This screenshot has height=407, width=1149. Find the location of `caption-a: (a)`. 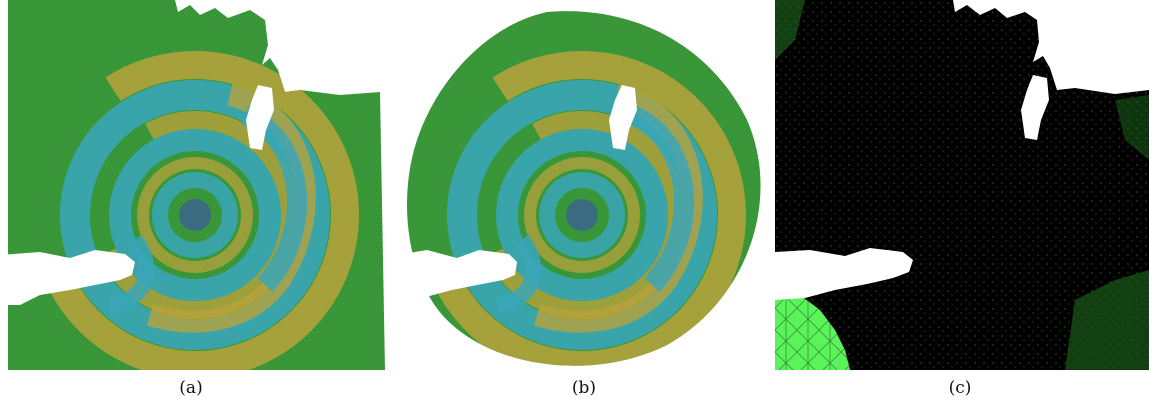

caption-a: (a) is located at coordinates (191, 388).